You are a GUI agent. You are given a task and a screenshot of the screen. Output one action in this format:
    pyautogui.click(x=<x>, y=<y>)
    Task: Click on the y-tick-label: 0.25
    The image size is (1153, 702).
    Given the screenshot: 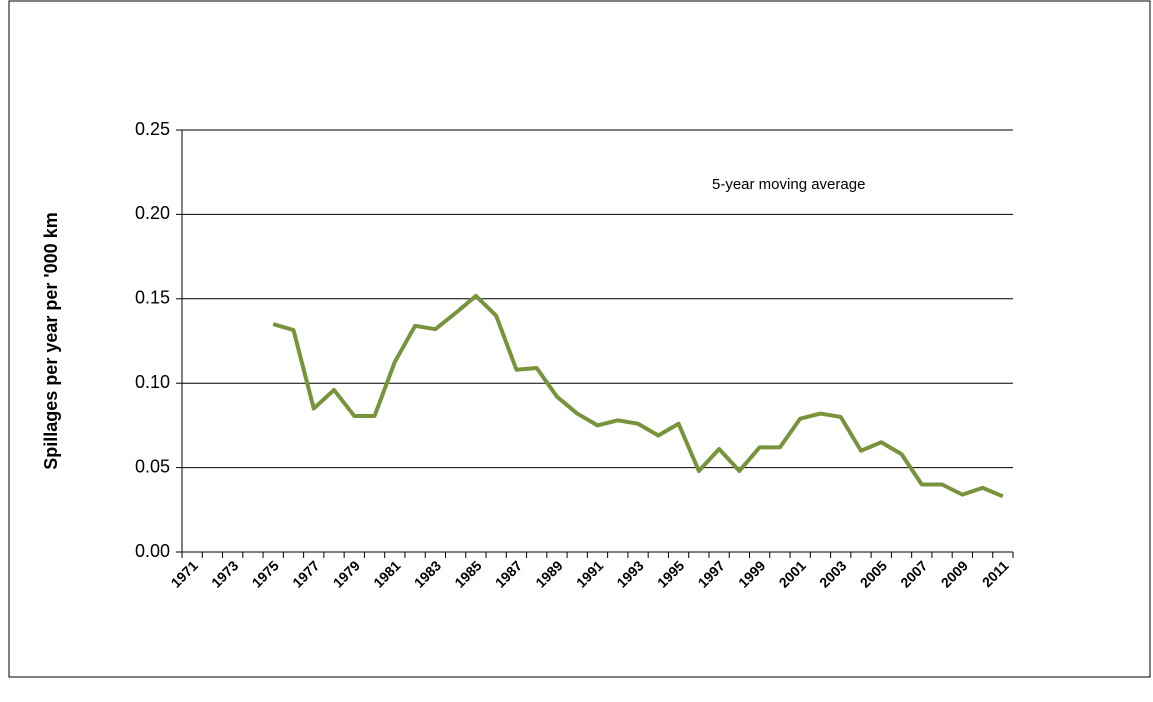 What is the action you would take?
    pyautogui.click(x=152, y=129)
    